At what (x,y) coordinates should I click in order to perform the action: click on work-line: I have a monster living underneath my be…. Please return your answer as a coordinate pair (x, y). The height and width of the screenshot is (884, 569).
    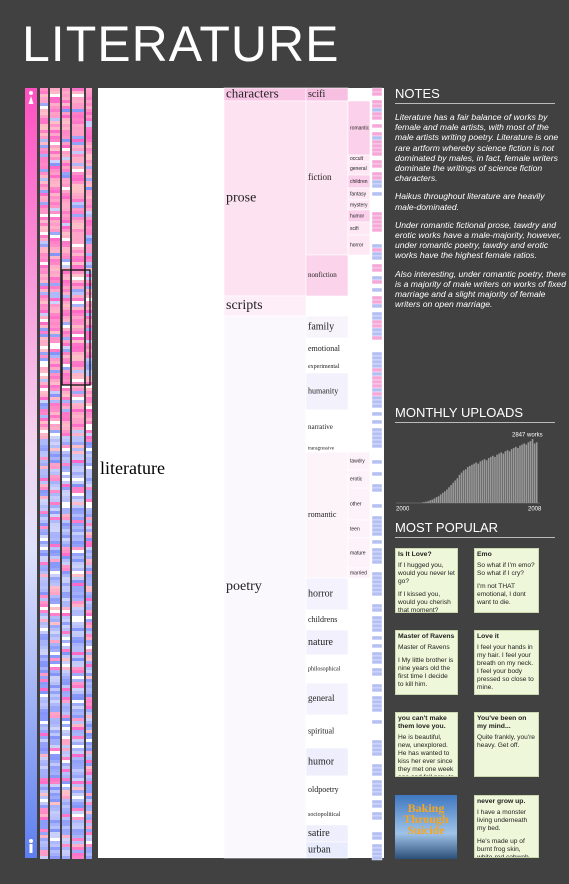
    Looking at the image, I should click on (502, 820).